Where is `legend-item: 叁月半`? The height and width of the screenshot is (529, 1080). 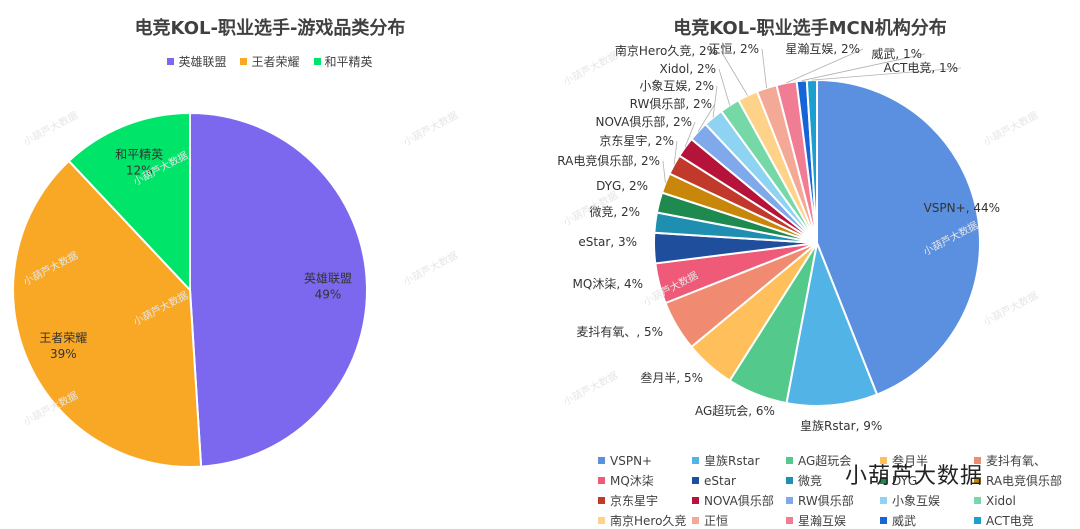
legend-item: 叁月半 is located at coordinates (927, 460).